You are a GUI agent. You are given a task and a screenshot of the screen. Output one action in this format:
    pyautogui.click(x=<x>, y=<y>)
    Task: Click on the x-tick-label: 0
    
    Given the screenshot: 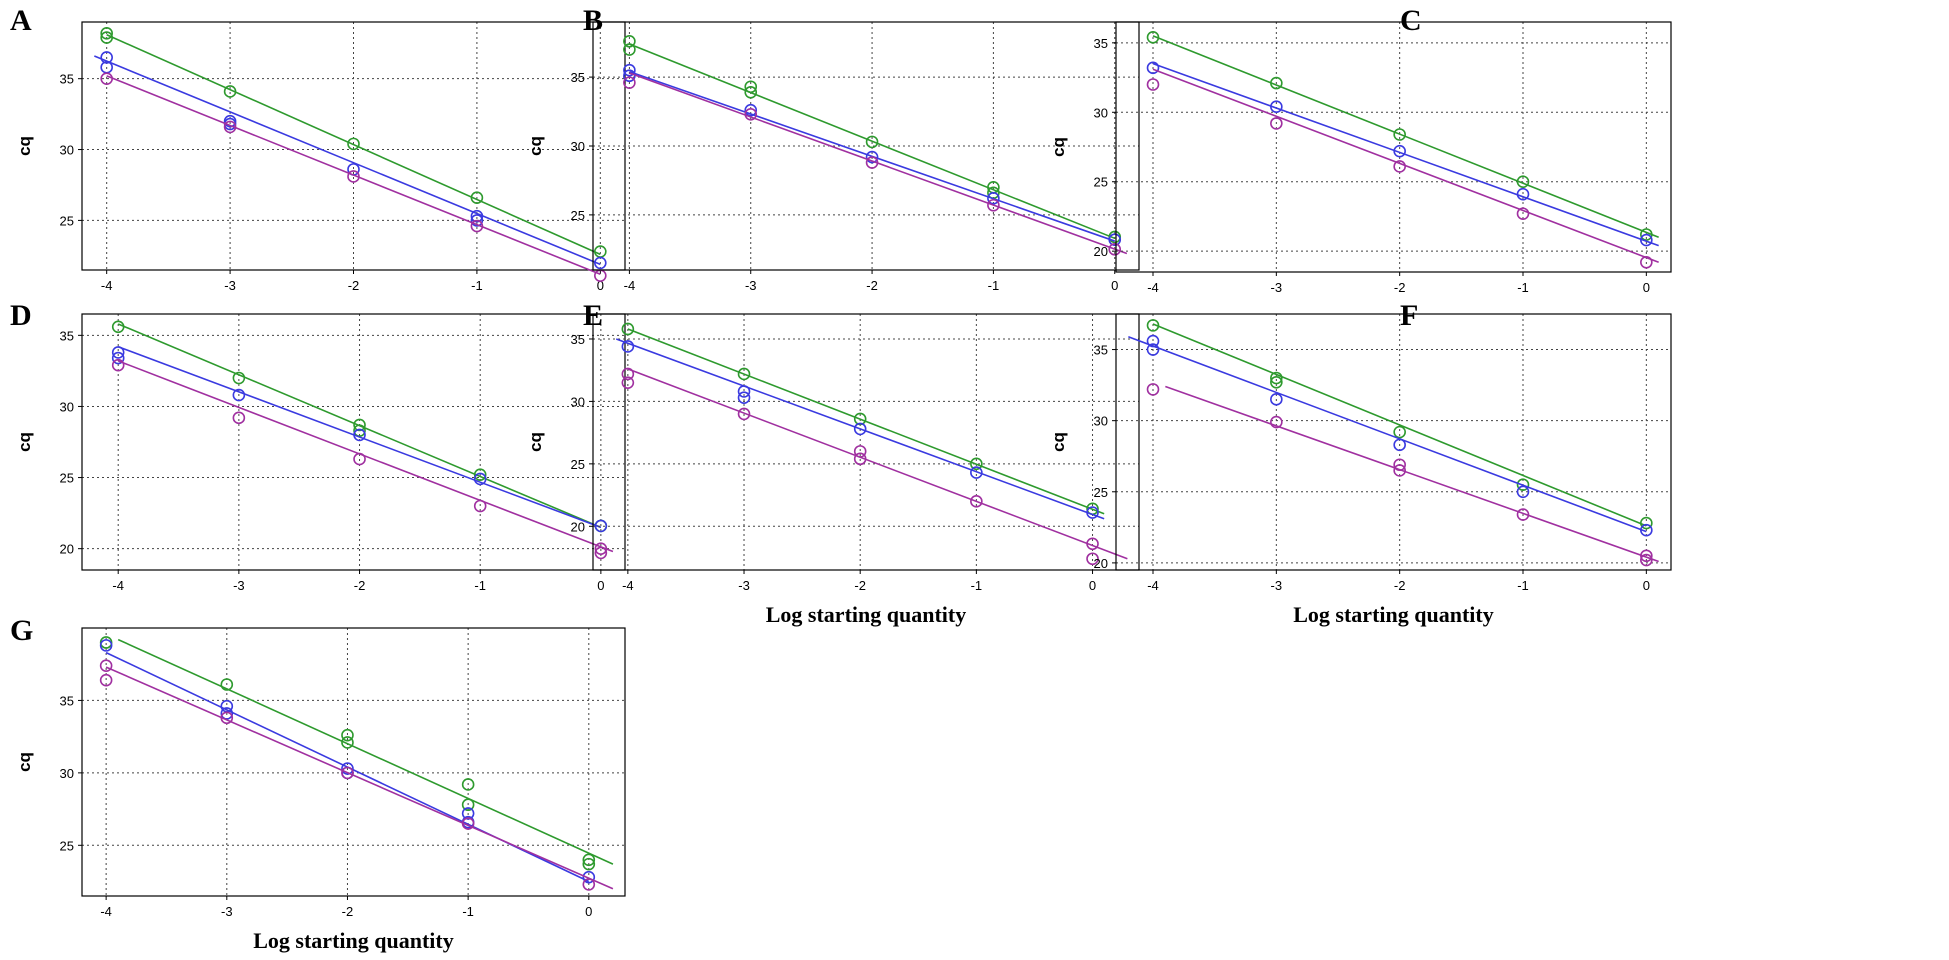 What is the action you would take?
    pyautogui.click(x=588, y=911)
    